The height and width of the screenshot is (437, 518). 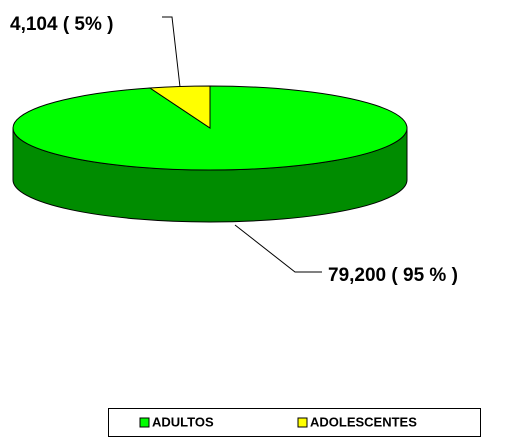 I want to click on legend-label: ADULTOS, so click(x=183, y=421).